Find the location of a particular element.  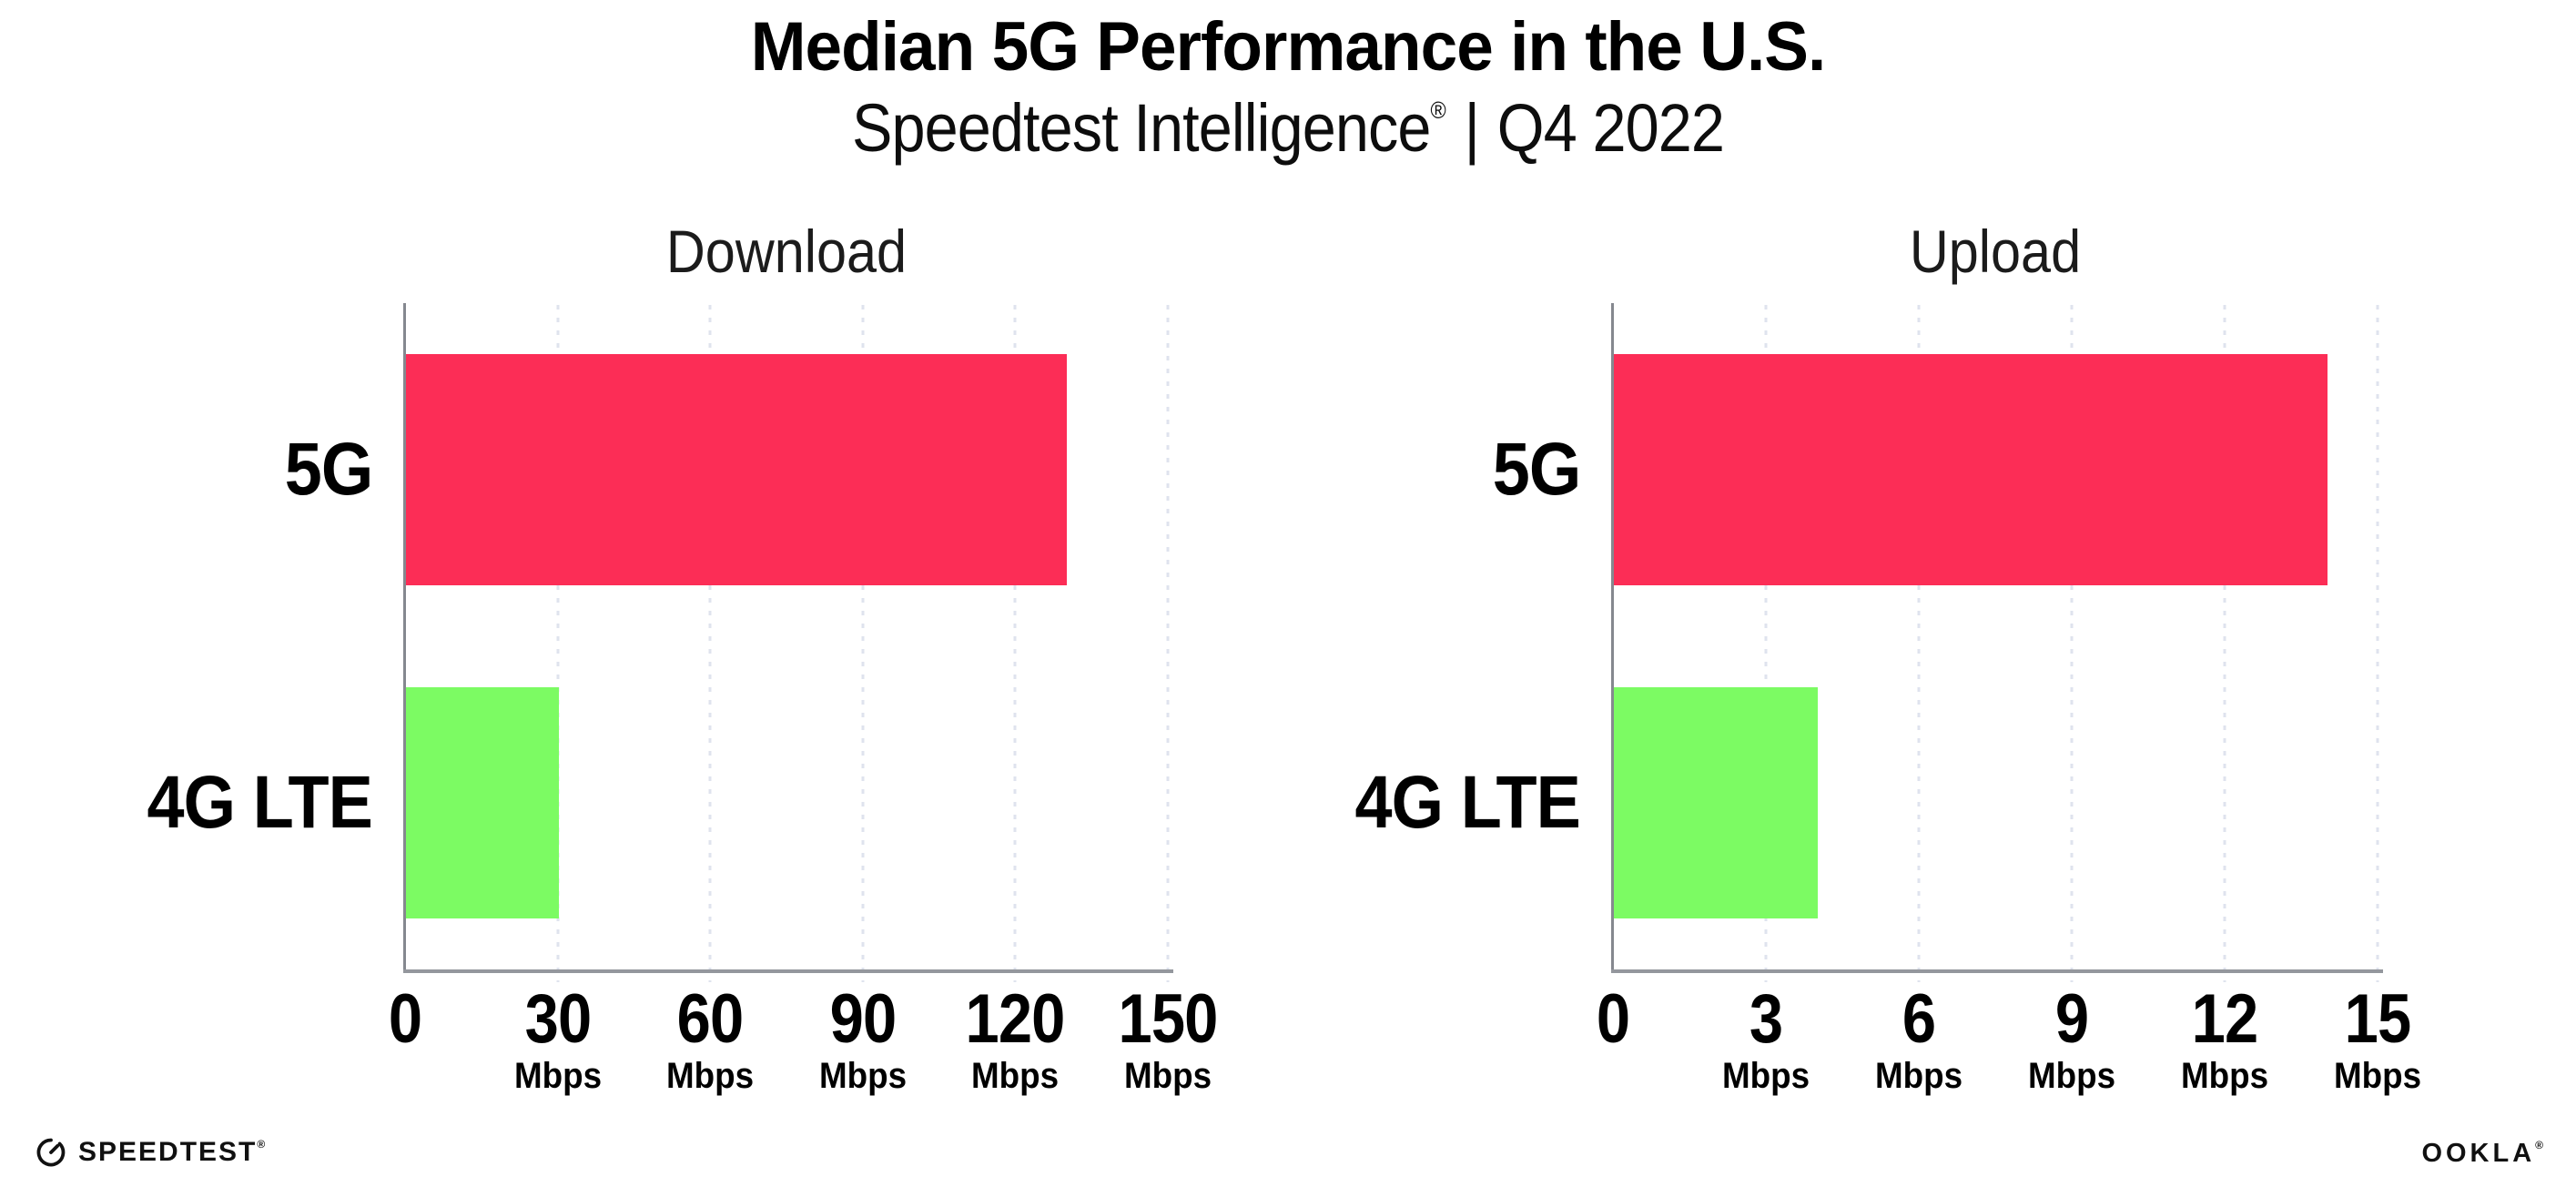

ookla-registered-mark: ® is located at coordinates (2539, 1145).